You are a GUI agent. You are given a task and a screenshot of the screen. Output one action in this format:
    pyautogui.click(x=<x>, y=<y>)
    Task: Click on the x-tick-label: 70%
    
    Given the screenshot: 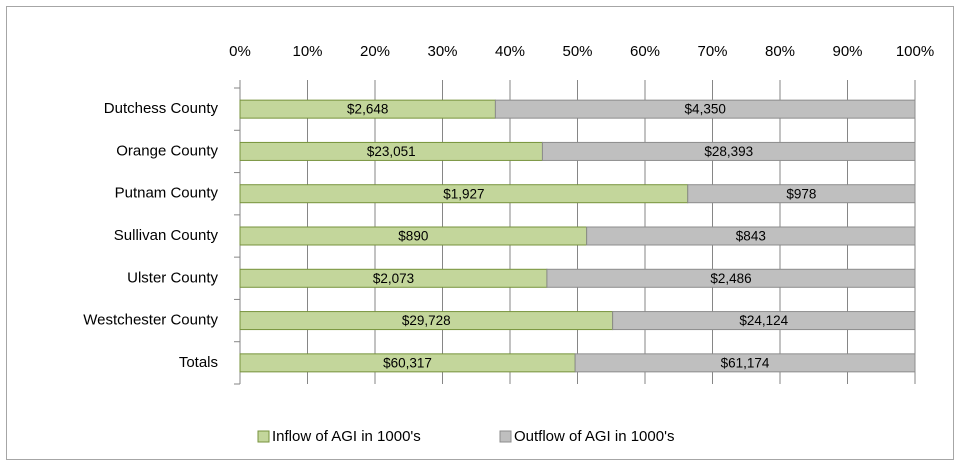 What is the action you would take?
    pyautogui.click(x=712, y=51)
    